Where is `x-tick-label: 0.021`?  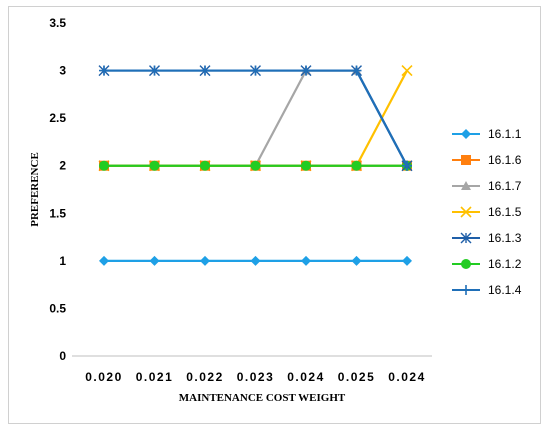 x-tick-label: 0.021 is located at coordinates (155, 377).